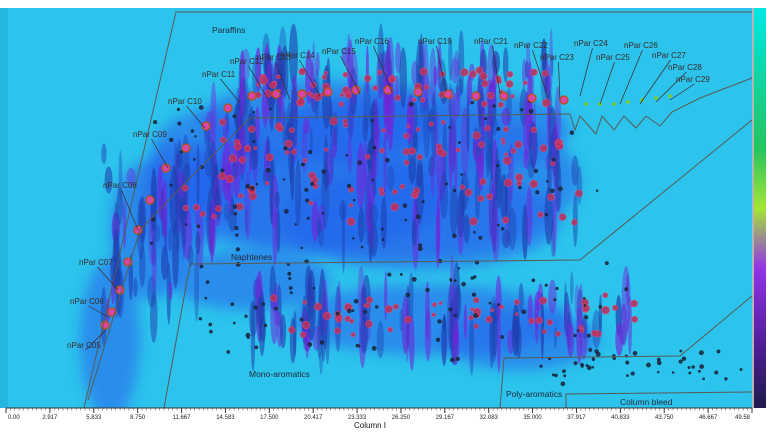 Image resolution: width=768 pixels, height=432 pixels. I want to click on peak-label: nPar C16, so click(372, 41).